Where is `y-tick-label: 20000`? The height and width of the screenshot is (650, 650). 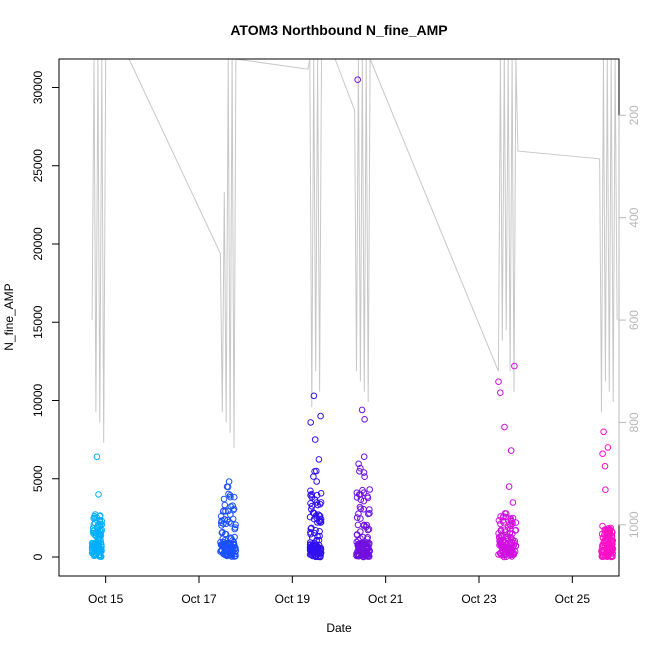
y-tick-label: 20000 is located at coordinates (38, 244).